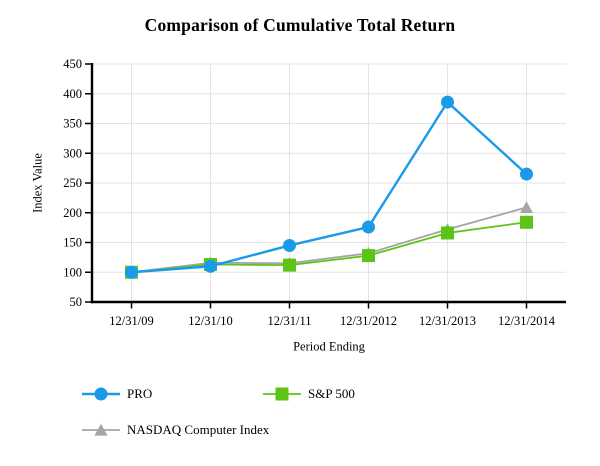  What do you see at coordinates (72, 94) in the screenshot?
I see `y-tick-label: 400` at bounding box center [72, 94].